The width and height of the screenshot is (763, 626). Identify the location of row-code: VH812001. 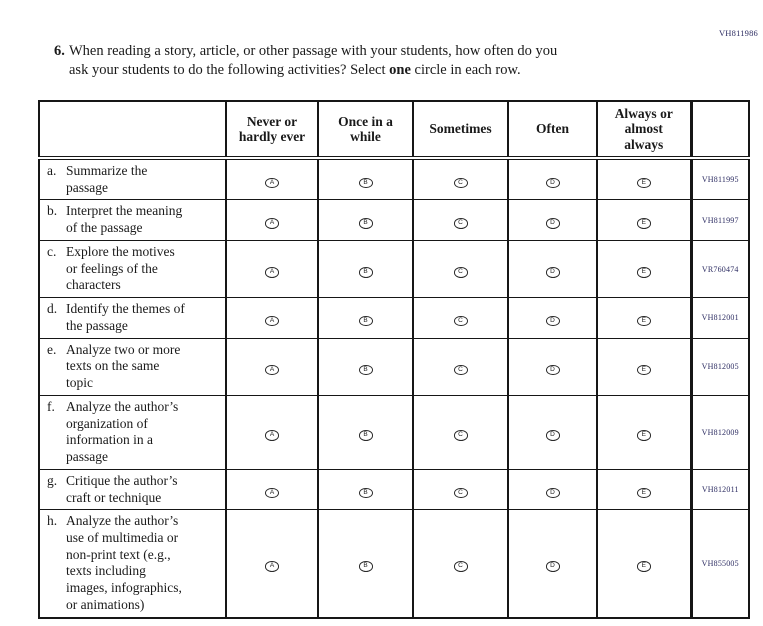
(719, 318).